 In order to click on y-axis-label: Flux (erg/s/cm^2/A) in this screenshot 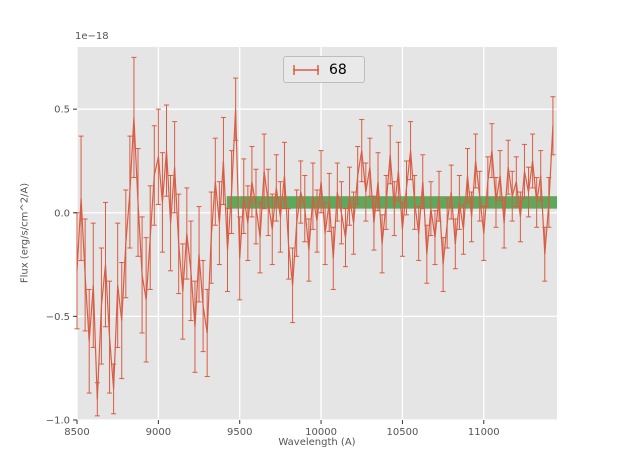, I will do `click(25, 233)`.